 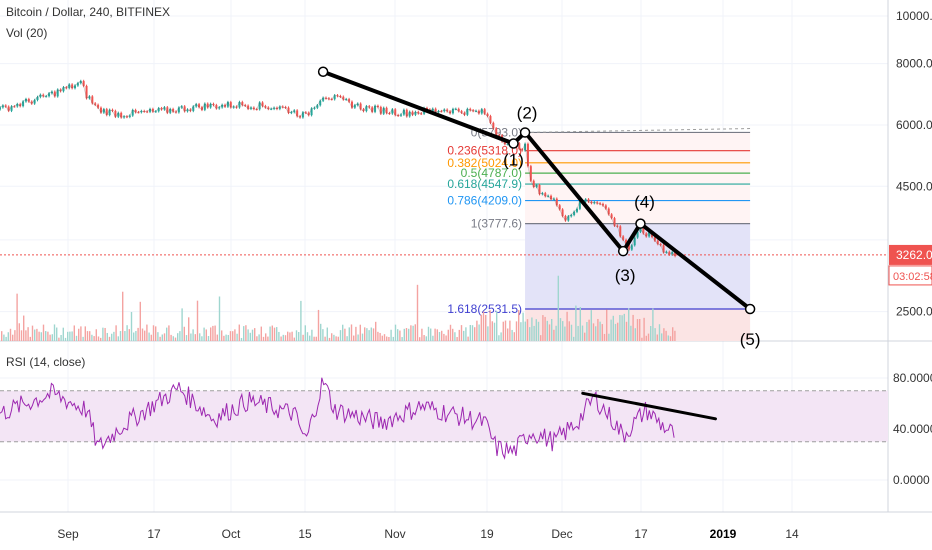 What do you see at coordinates (638, 130) in the screenshot?
I see `fib-trend-dashed` at bounding box center [638, 130].